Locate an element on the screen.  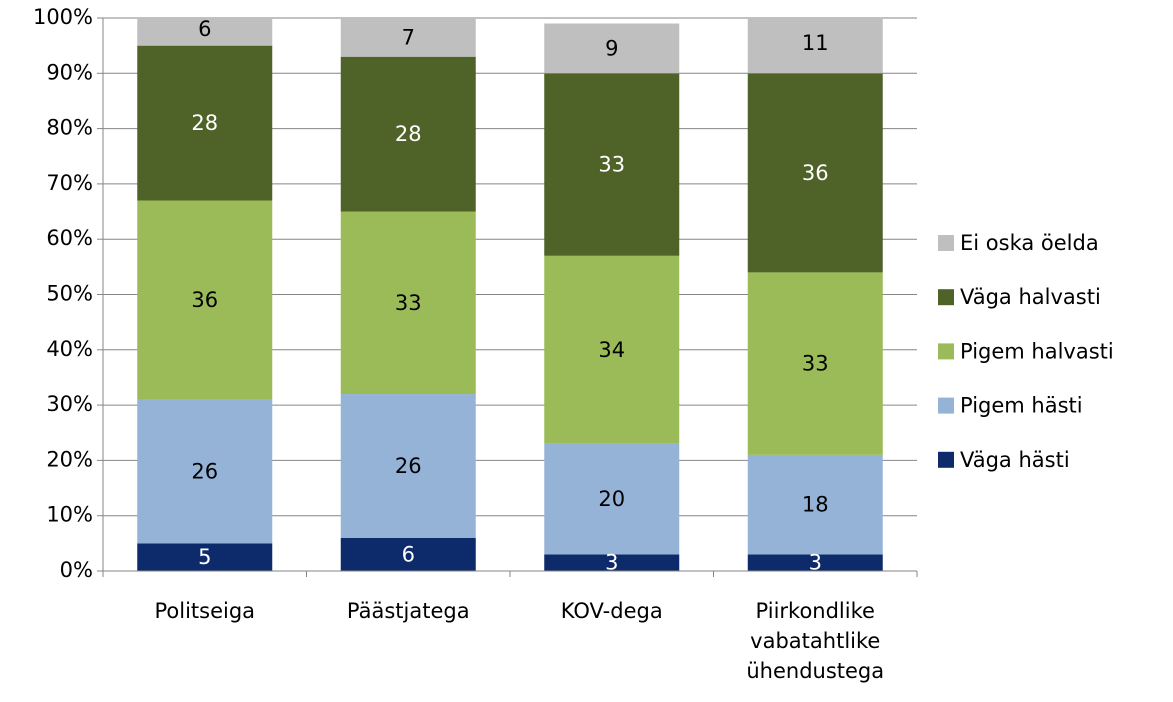
x-tick-label: KOV-dega is located at coordinates (611, 611).